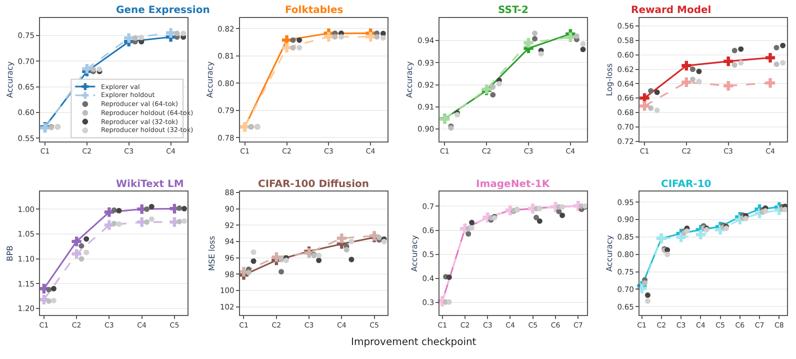  What do you see at coordinates (314, 10) in the screenshot?
I see `chart-title: Folktables` at bounding box center [314, 10].